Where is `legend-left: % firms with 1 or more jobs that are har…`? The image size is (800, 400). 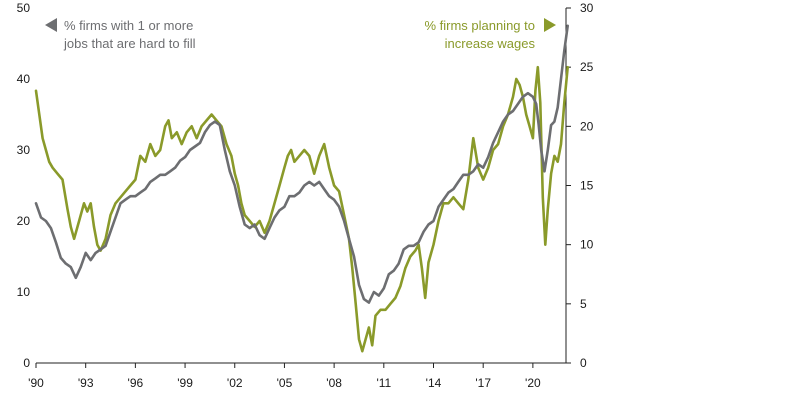
legend-left: % firms with 1 or more jobs that are har… is located at coordinates (120, 34).